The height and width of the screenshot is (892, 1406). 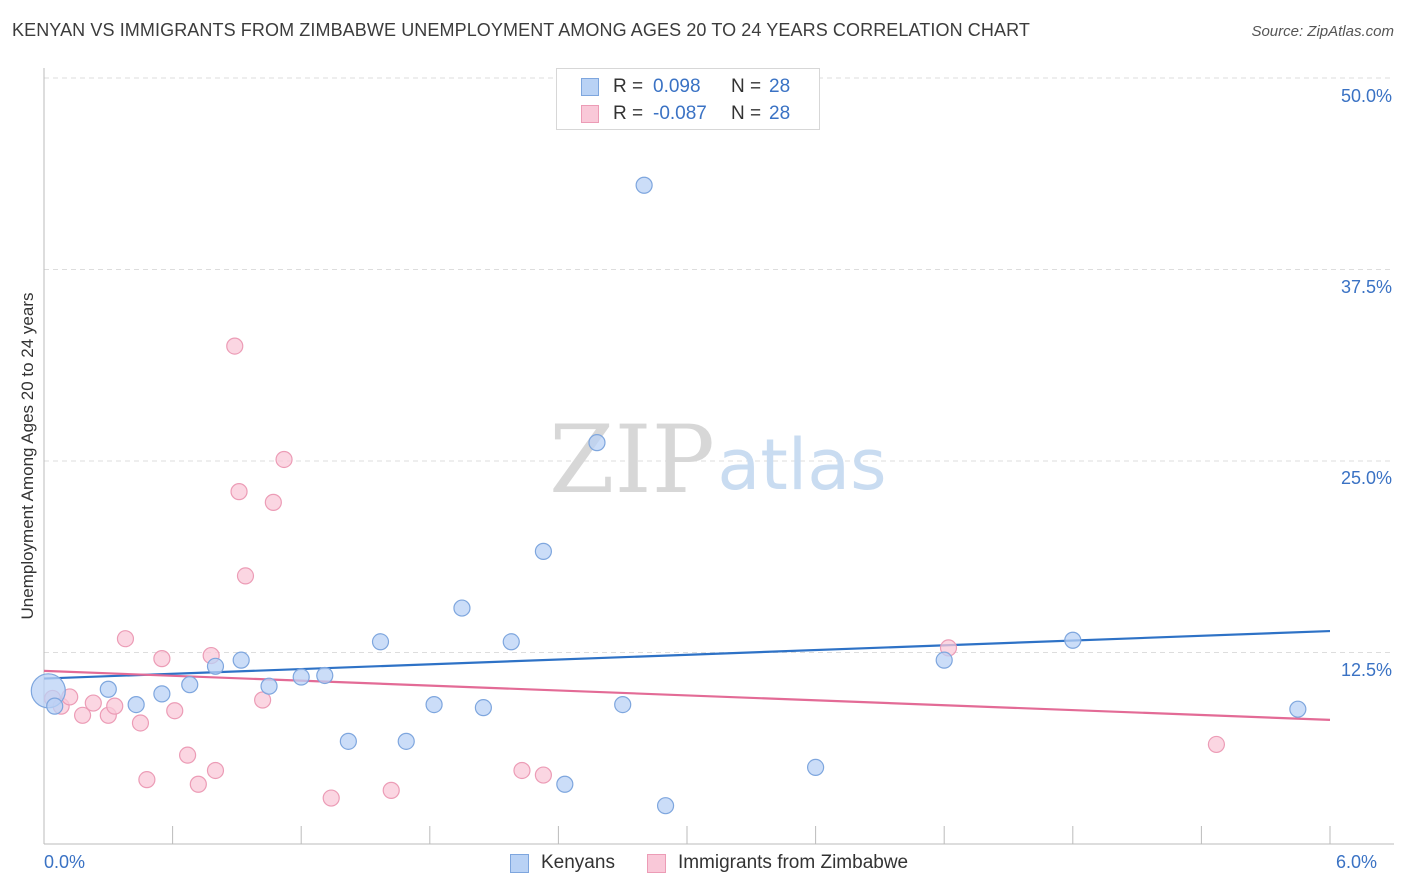 What do you see at coordinates (1322, 31) in the screenshot?
I see `source-label: Source: ZipAtlas.com` at bounding box center [1322, 31].